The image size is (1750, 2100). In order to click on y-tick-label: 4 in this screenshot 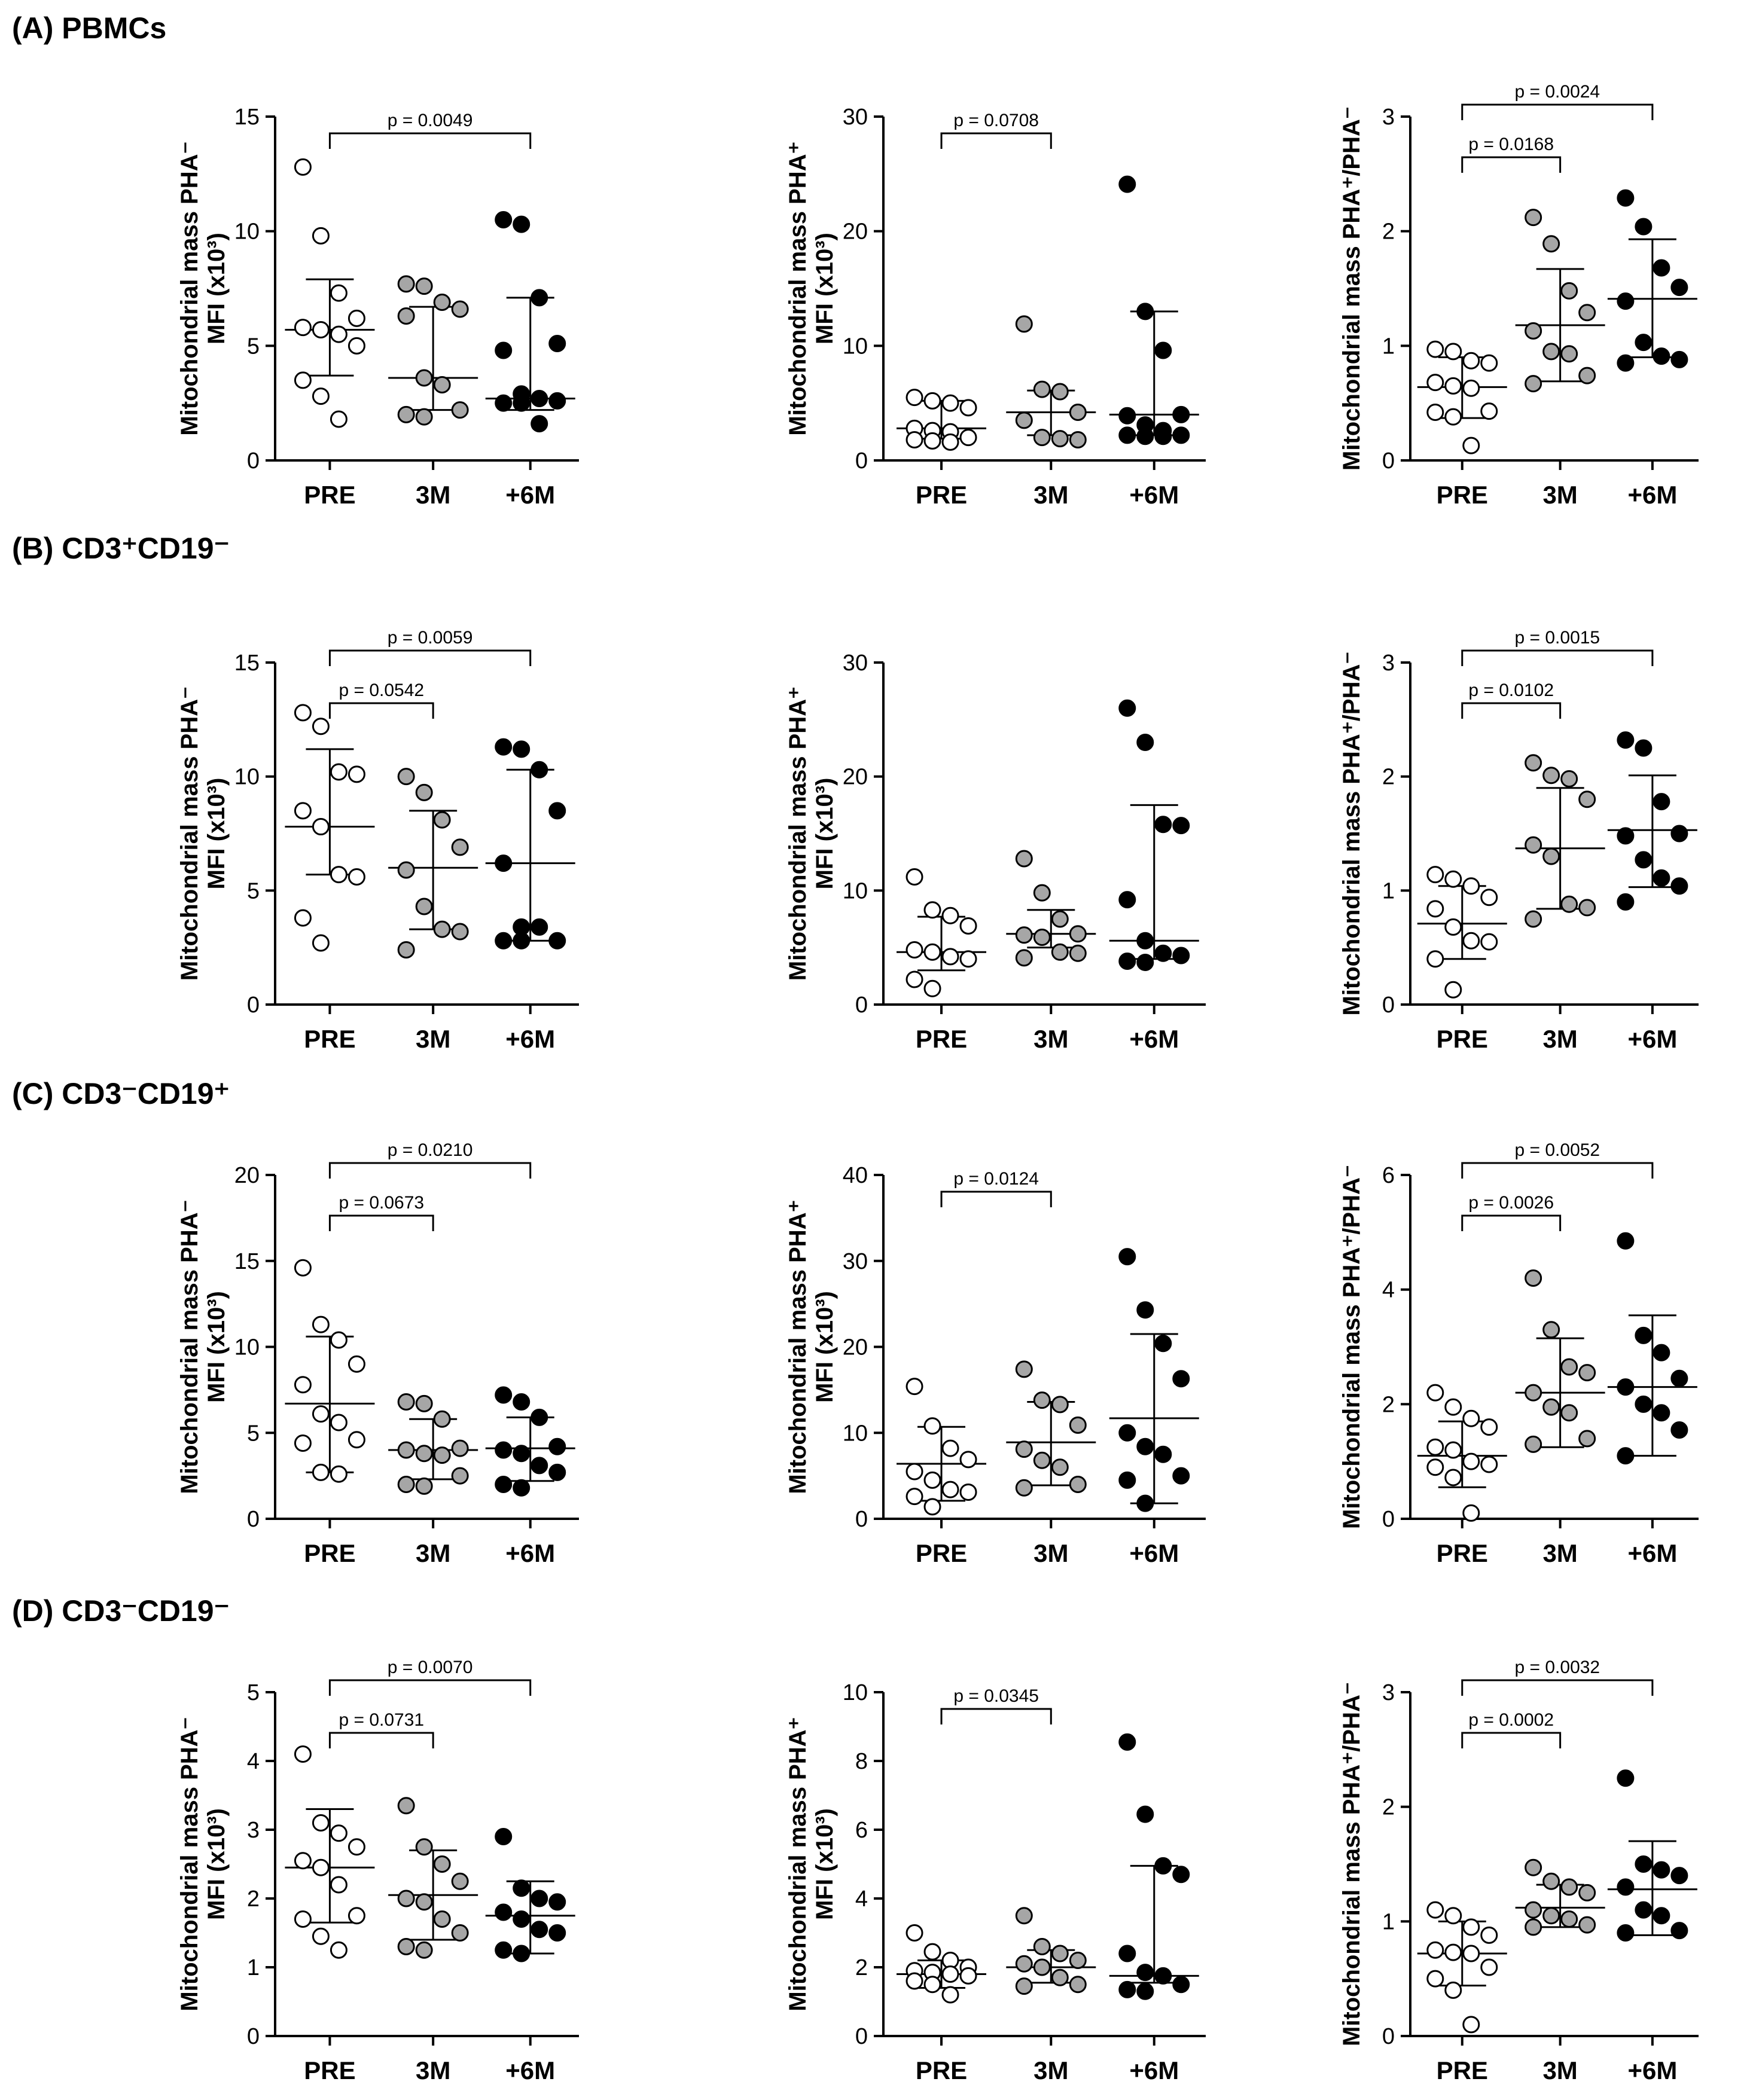, I will do `click(253, 1761)`.